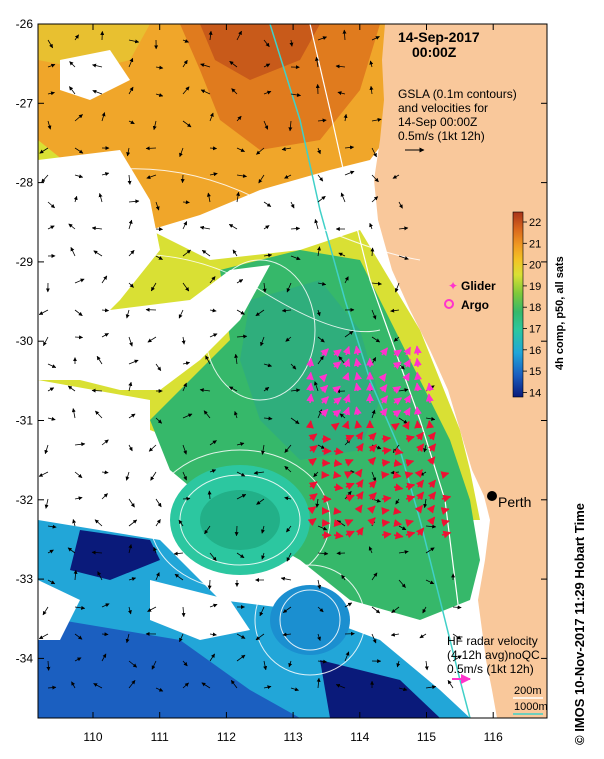 The width and height of the screenshot is (604, 759). What do you see at coordinates (579, 624) in the screenshot?
I see `credit-line: © IMOS 10-Nov-2017 11:29 Hobart Time` at bounding box center [579, 624].